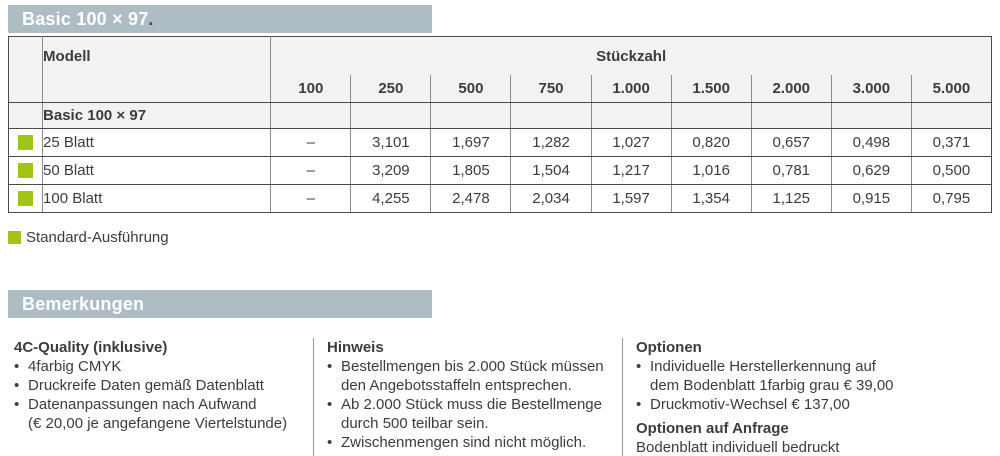 The width and height of the screenshot is (1000, 456). What do you see at coordinates (871, 89) in the screenshot?
I see `quantity-header-cell: 3.000` at bounding box center [871, 89].